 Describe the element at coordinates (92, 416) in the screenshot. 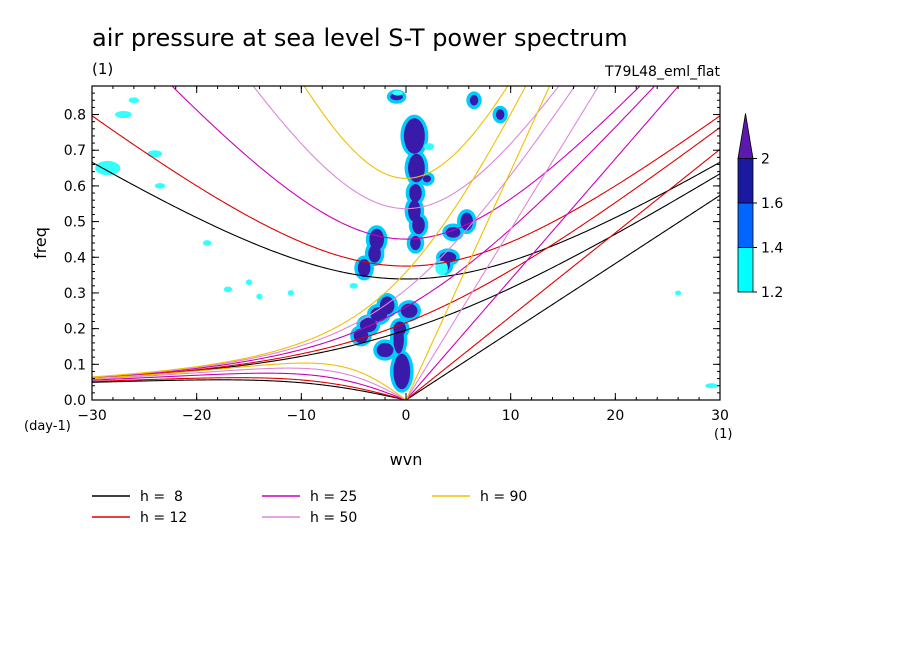

I see `x-tick-label: −30` at that location.